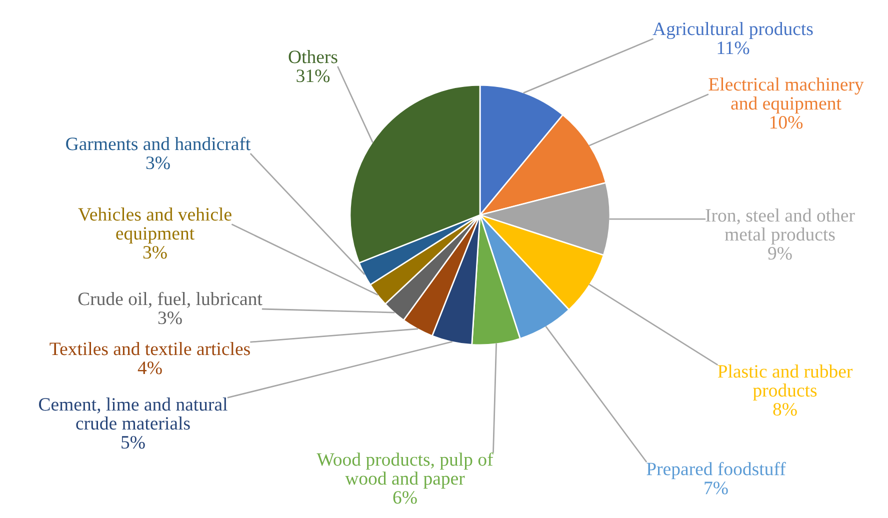  What do you see at coordinates (133, 442) in the screenshot?
I see `data-label: 5%` at bounding box center [133, 442].